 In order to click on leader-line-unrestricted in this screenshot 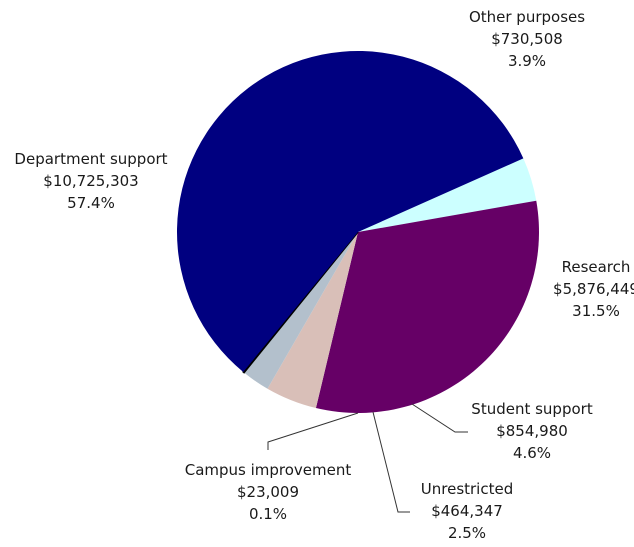, I will do `click(391, 462)`.